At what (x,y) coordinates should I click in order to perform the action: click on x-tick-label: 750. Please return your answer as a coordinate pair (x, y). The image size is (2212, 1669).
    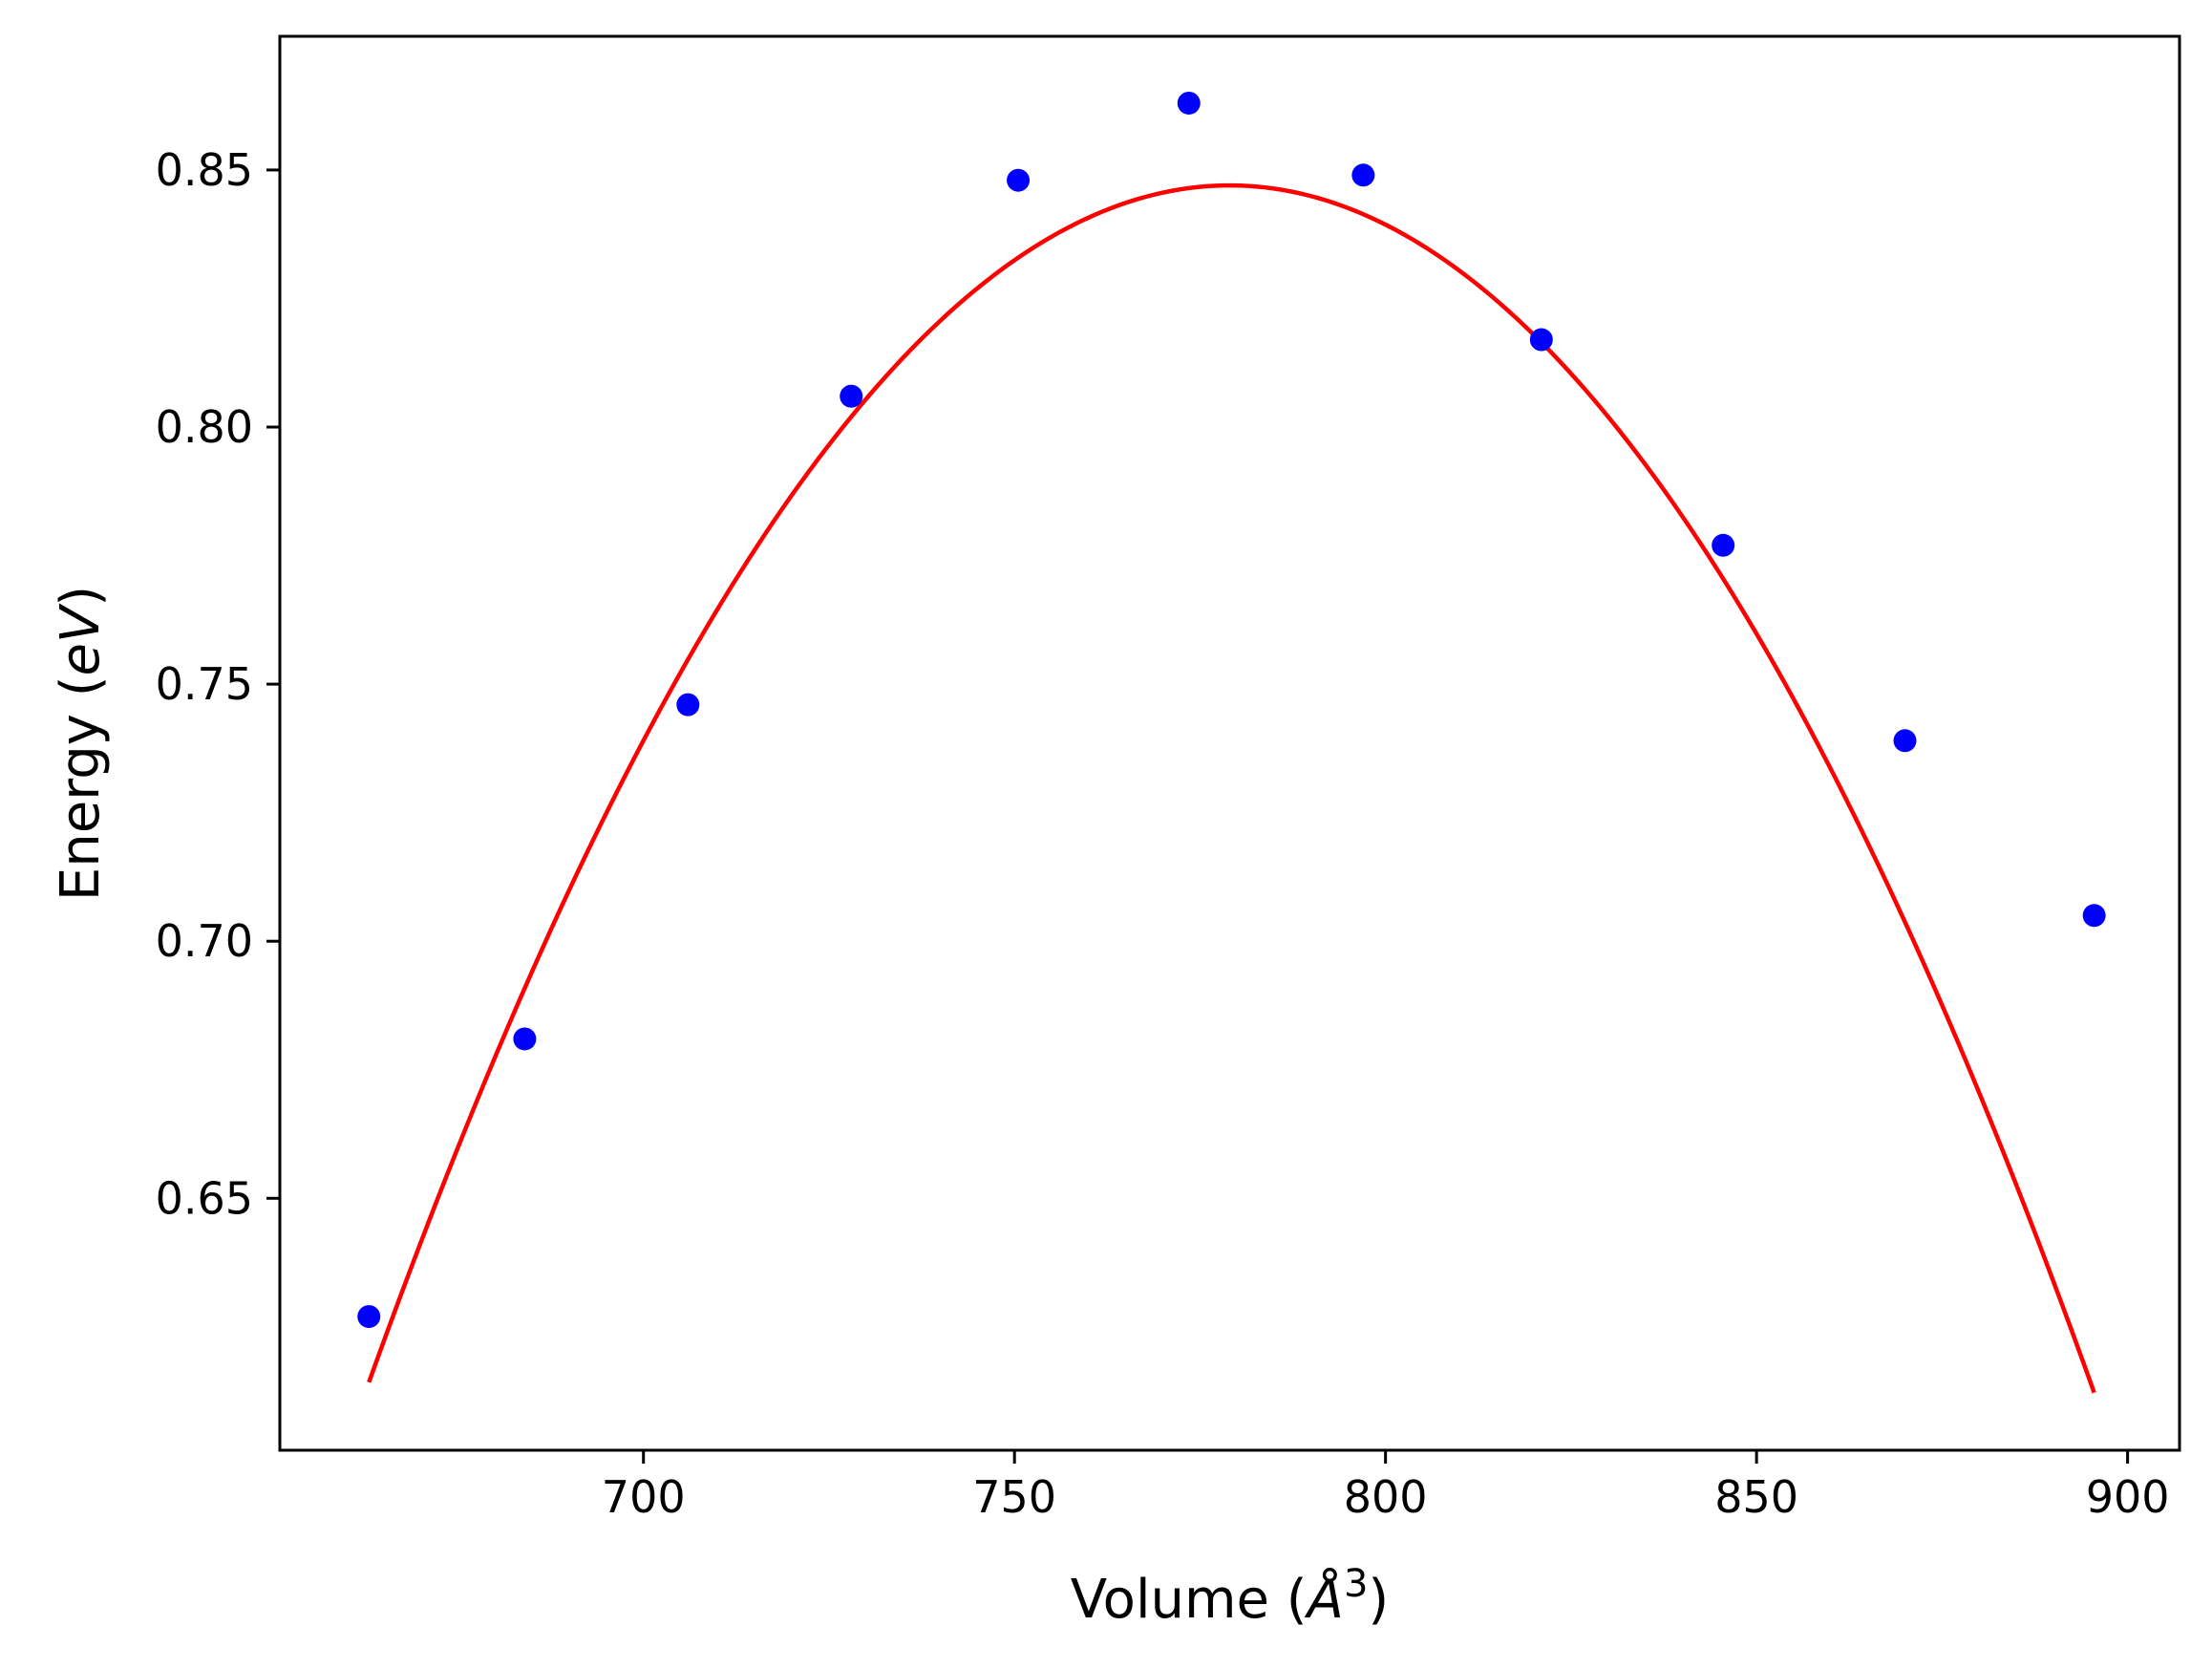
    Looking at the image, I should click on (1014, 1497).